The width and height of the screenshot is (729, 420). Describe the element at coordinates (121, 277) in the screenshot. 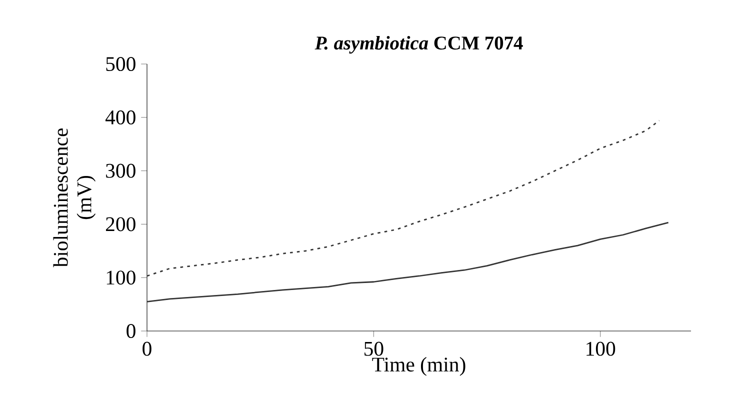

I see `y-tick-label: 100` at that location.